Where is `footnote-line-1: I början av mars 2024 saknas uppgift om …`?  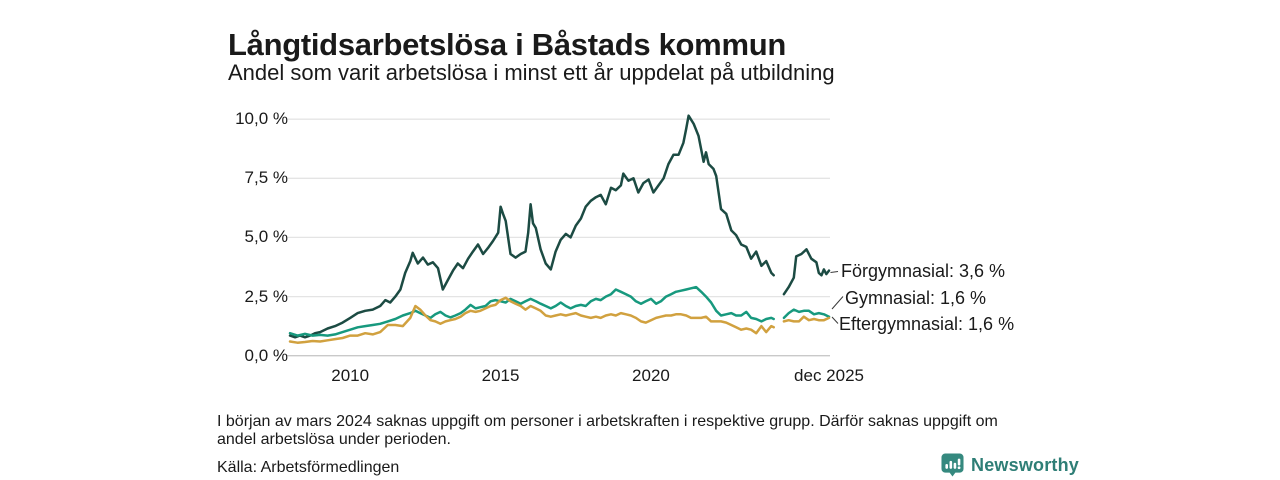
footnote-line-1: I början av mars 2024 saknas uppgift om … is located at coordinates (607, 421).